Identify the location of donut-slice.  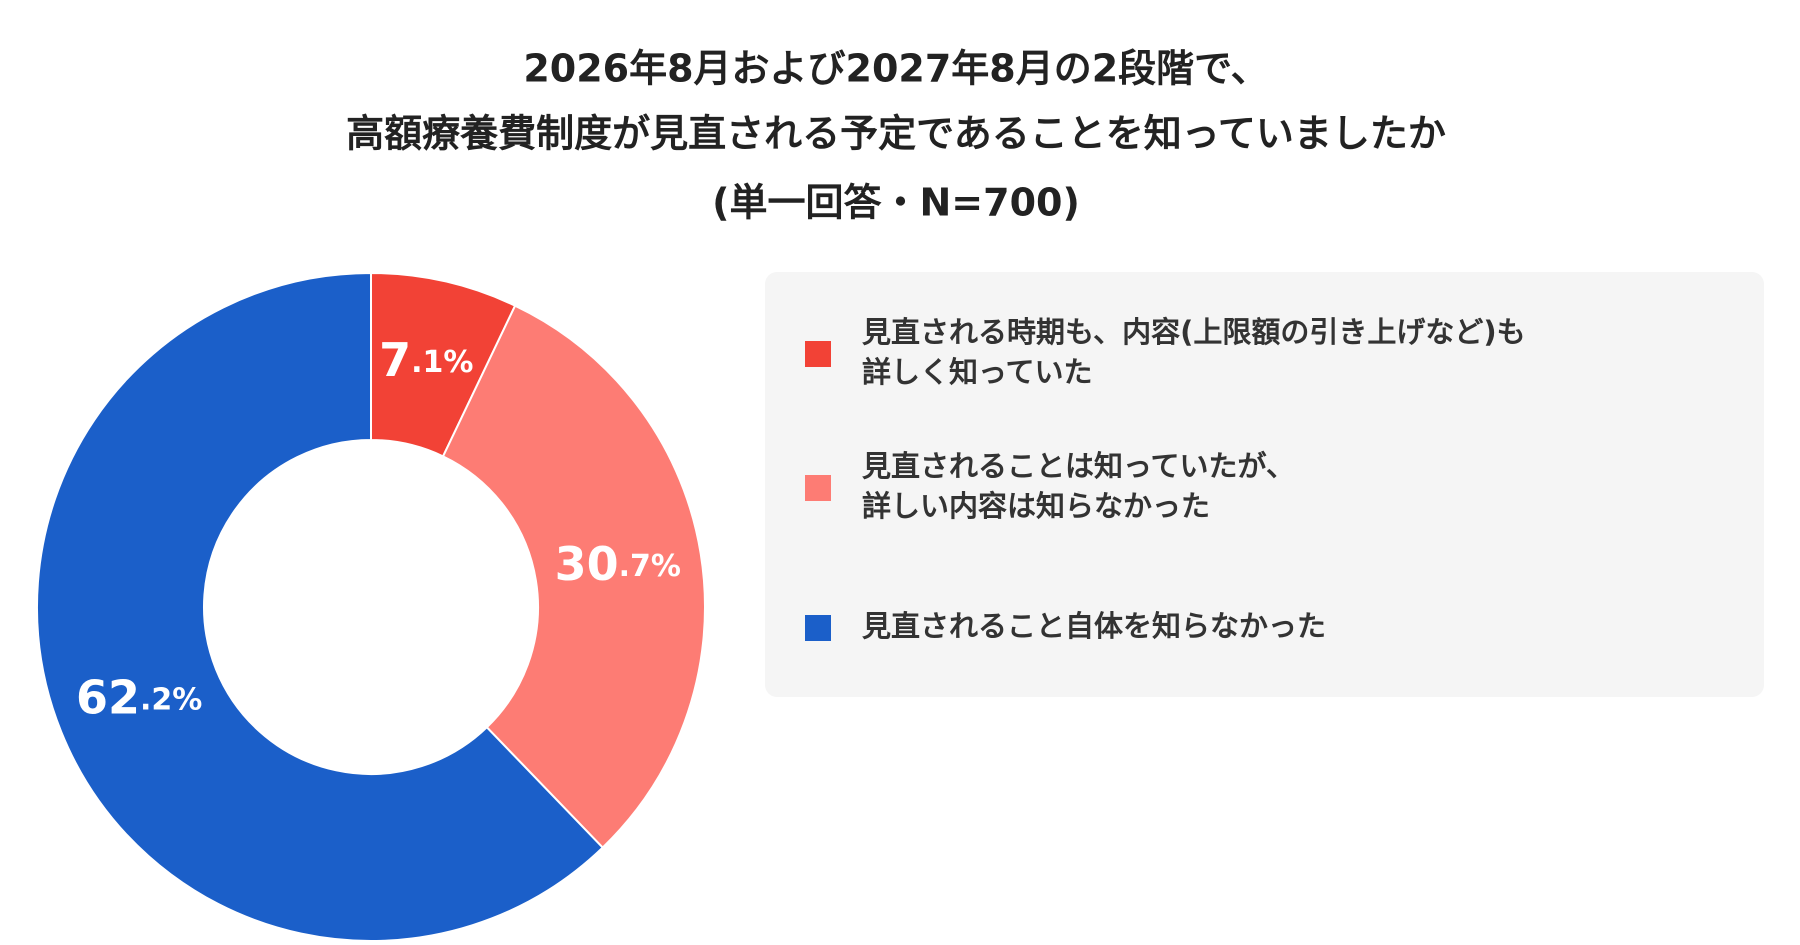
(573, 576).